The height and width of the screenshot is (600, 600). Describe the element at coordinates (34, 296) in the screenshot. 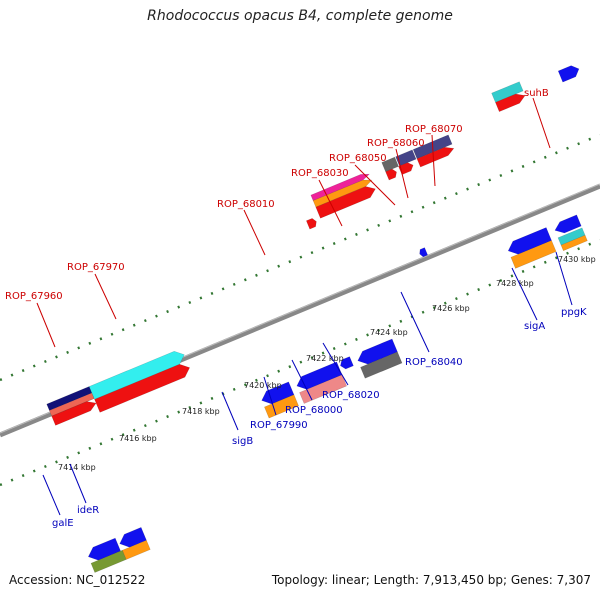

I see `gene-label-rop-67960: ROP_67960` at that location.